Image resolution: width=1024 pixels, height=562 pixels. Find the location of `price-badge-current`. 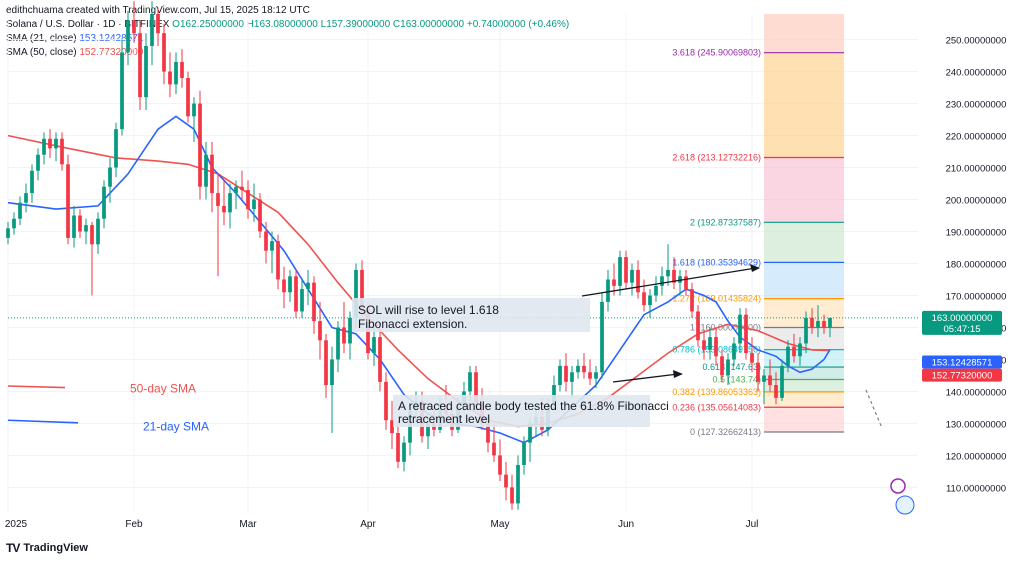

price-badge-current is located at coordinates (962, 322).